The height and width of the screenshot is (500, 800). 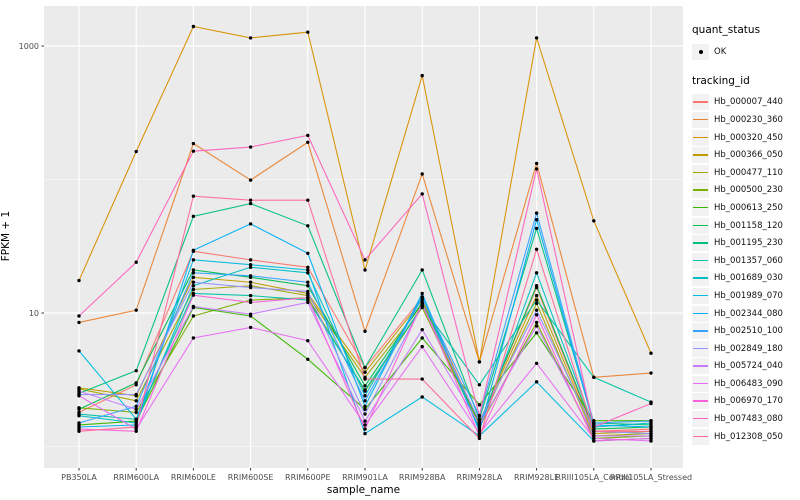 I want to click on legend-item-Hb_001158_120: Hb_001158_120, so click(x=745, y=226).